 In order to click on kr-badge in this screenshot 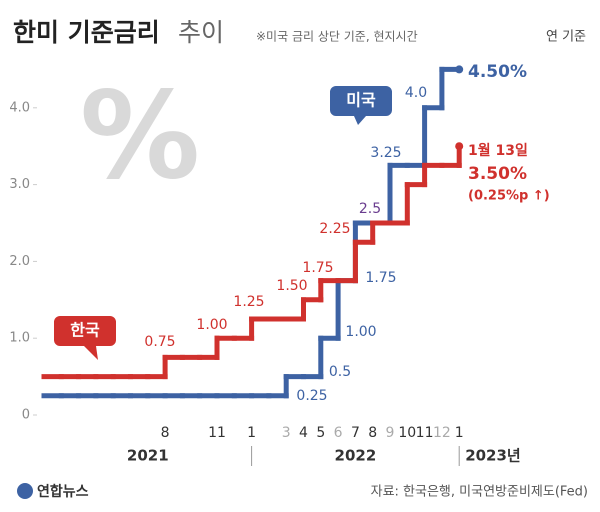, I will do `click(85, 338)`.